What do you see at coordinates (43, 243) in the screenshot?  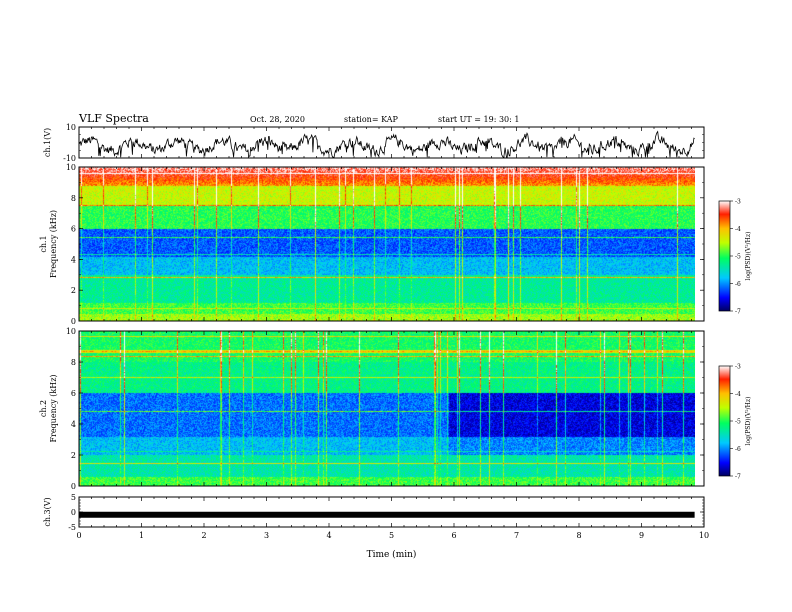 I see `spectrogram-channel-label: ch.1` at bounding box center [43, 243].